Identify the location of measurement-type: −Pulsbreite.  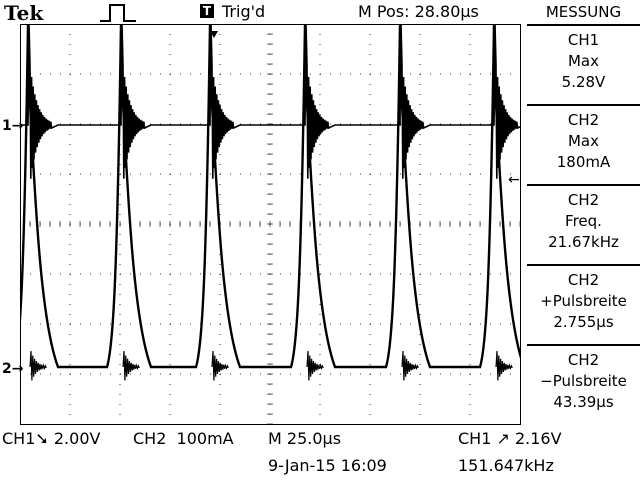
(583, 381).